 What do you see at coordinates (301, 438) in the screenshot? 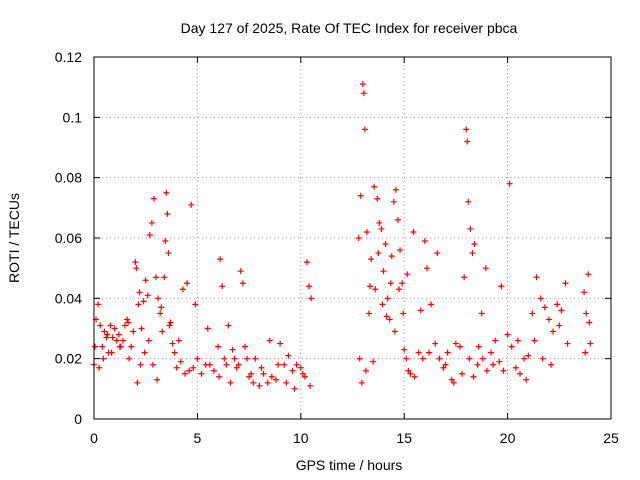
I see `x-tick-label: 10` at bounding box center [301, 438].